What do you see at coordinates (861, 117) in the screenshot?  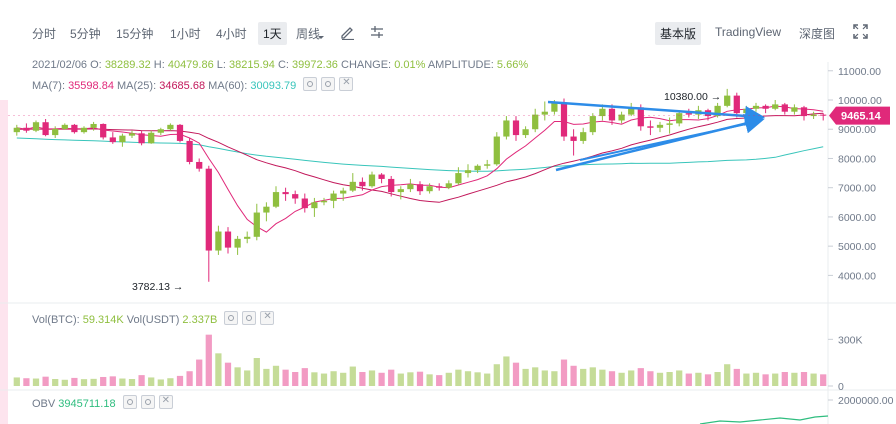 I see `current-price-label: 9465.14` at bounding box center [861, 117].